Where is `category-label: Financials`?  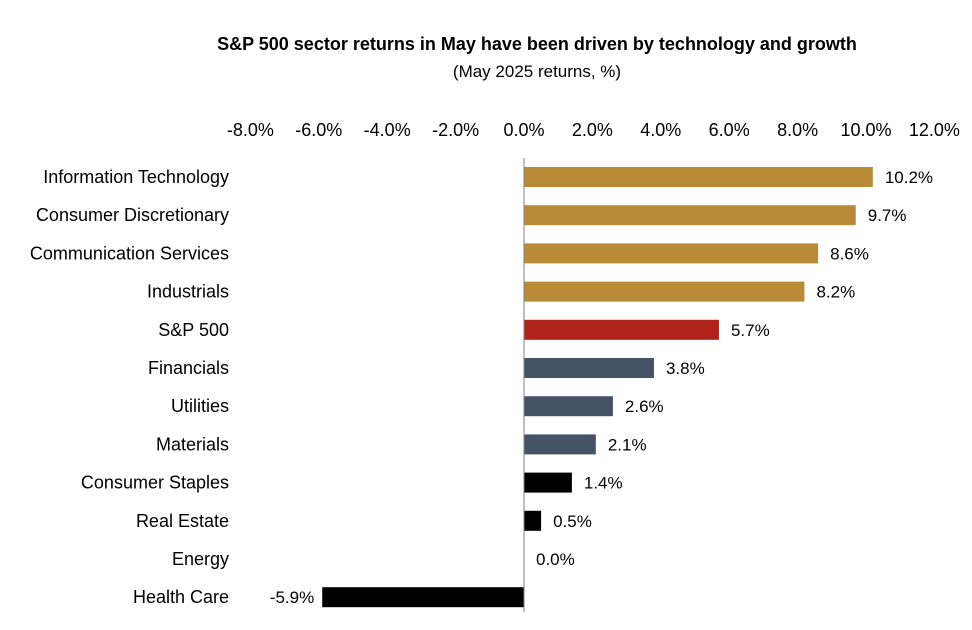 category-label: Financials is located at coordinates (188, 368).